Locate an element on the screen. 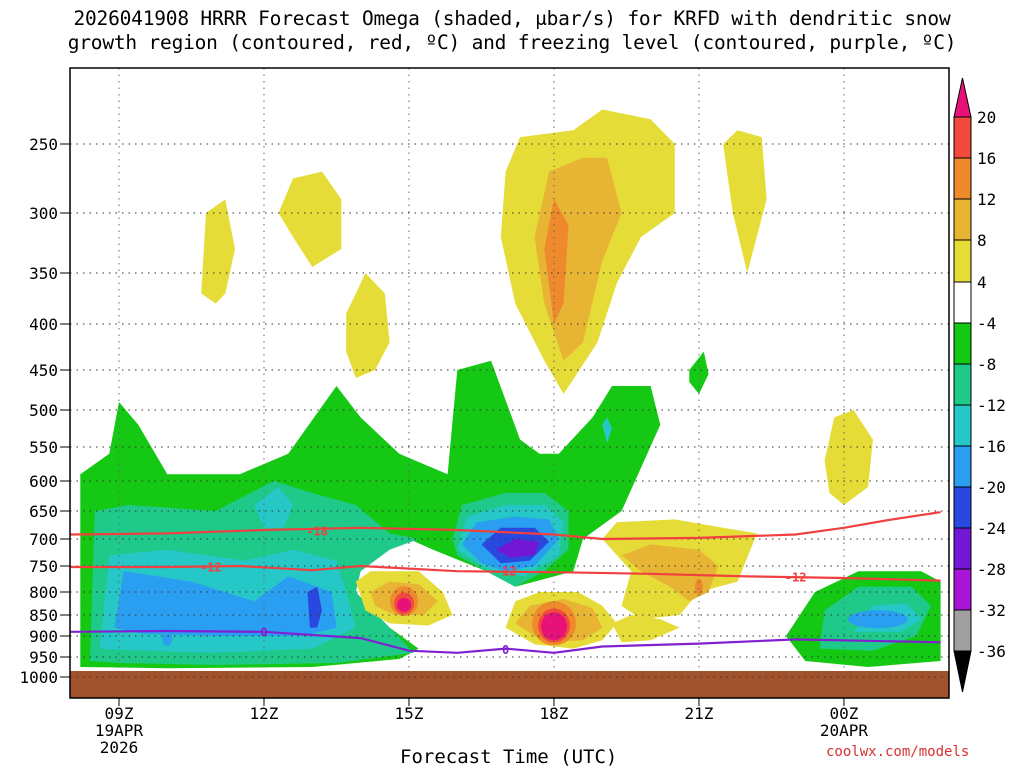 Image resolution: width=1024 pixels, height=768 pixels. contour-line--18 is located at coordinates (505, 526).